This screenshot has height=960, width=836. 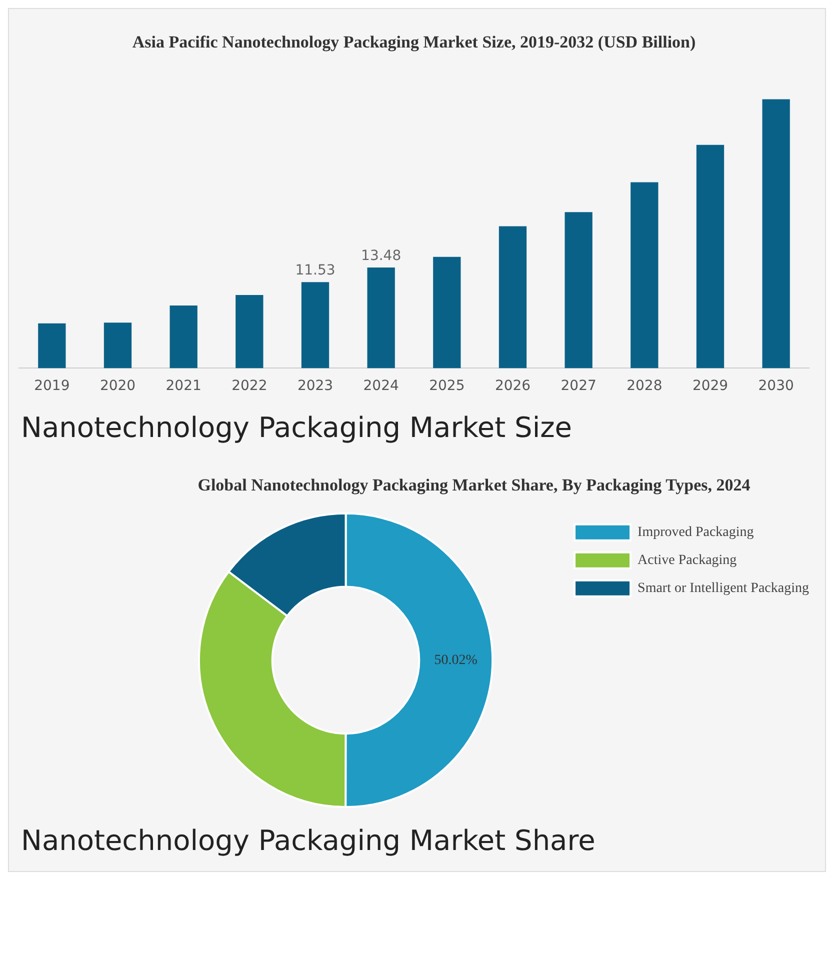 What do you see at coordinates (696, 532) in the screenshot?
I see `legend-label: Improved Packaging` at bounding box center [696, 532].